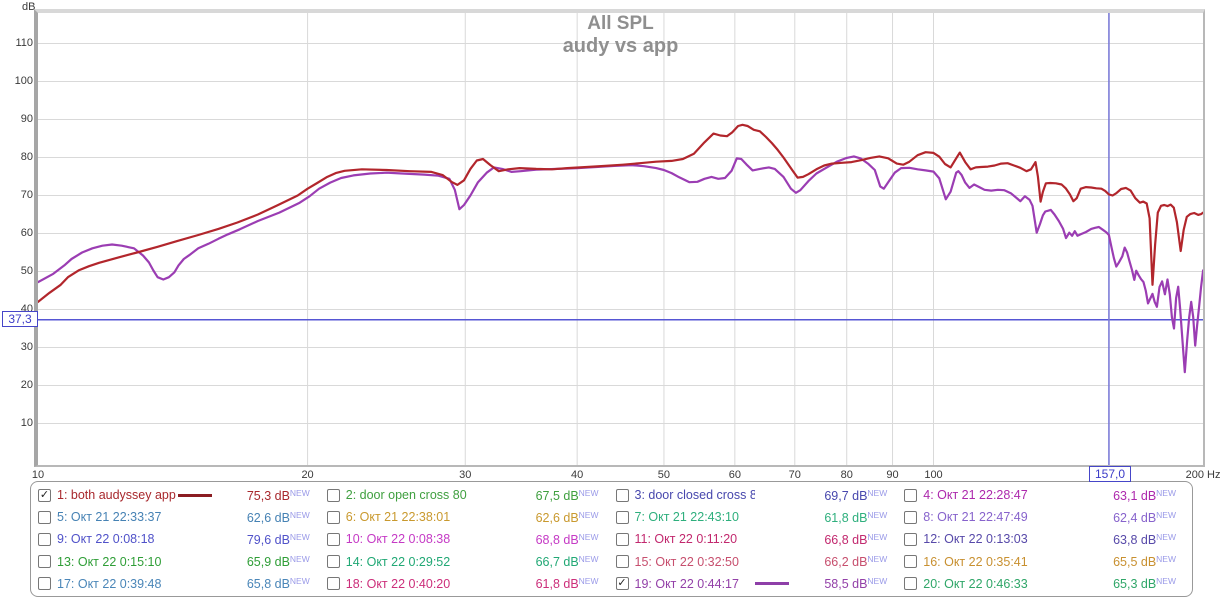 The width and height of the screenshot is (1221, 602). Describe the element at coordinates (1045, 539) in the screenshot. I see `legend-entry-12: 12: Окт 22 0:13:03 63,8 dBNEW` at that location.